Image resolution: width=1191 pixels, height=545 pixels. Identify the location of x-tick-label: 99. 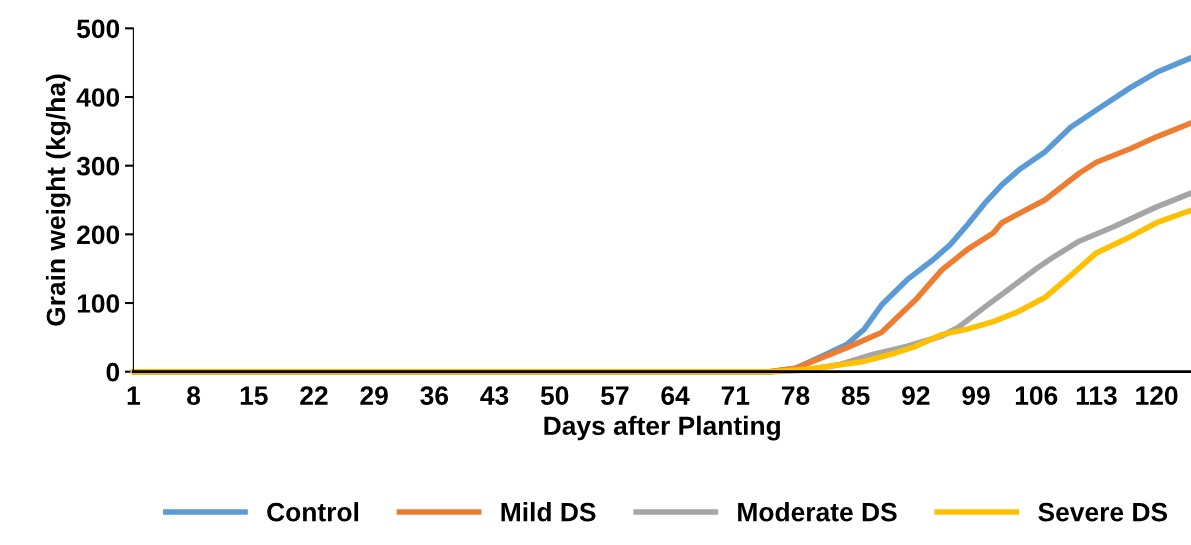
(976, 395).